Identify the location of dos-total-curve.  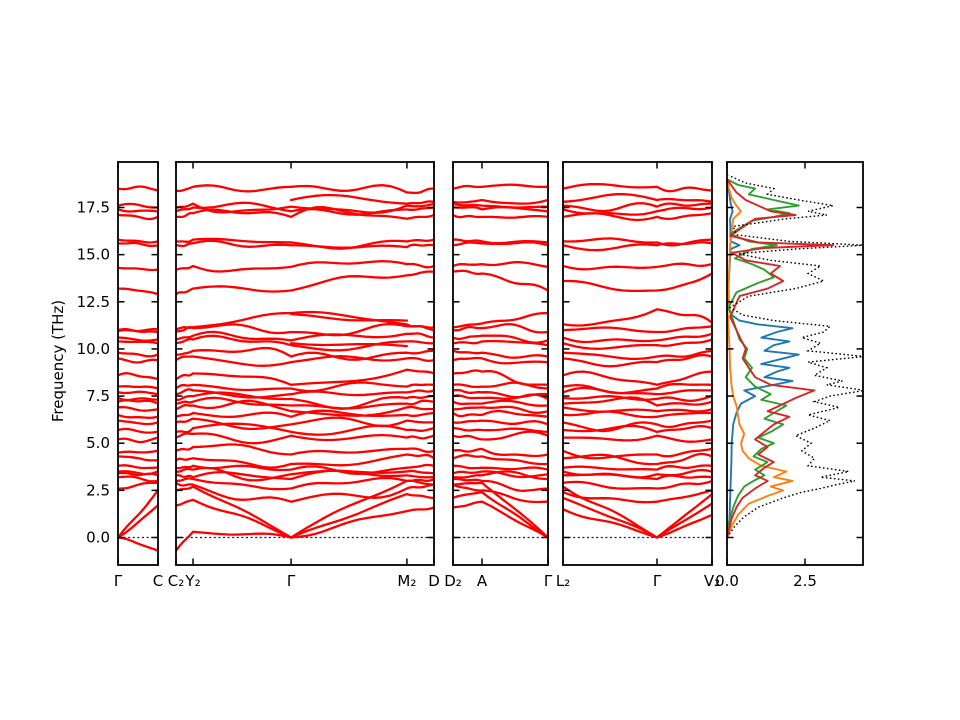
(795, 356).